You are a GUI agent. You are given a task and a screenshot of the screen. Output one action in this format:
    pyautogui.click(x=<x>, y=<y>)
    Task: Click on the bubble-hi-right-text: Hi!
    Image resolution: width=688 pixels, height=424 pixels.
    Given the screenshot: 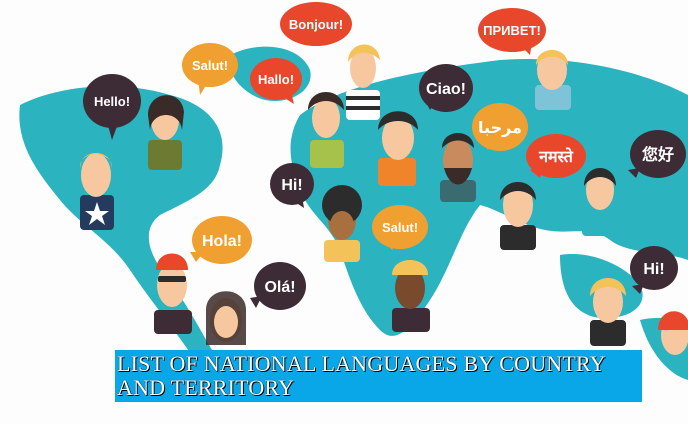 What is the action you would take?
    pyautogui.click(x=653, y=269)
    